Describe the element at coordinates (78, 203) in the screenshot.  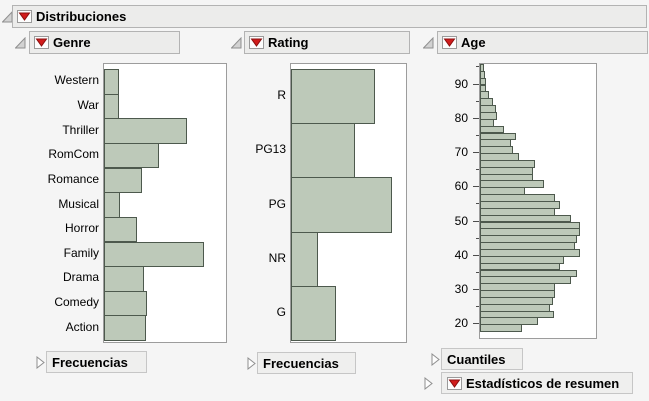
I see `axis-category-label: Musical` at that location.